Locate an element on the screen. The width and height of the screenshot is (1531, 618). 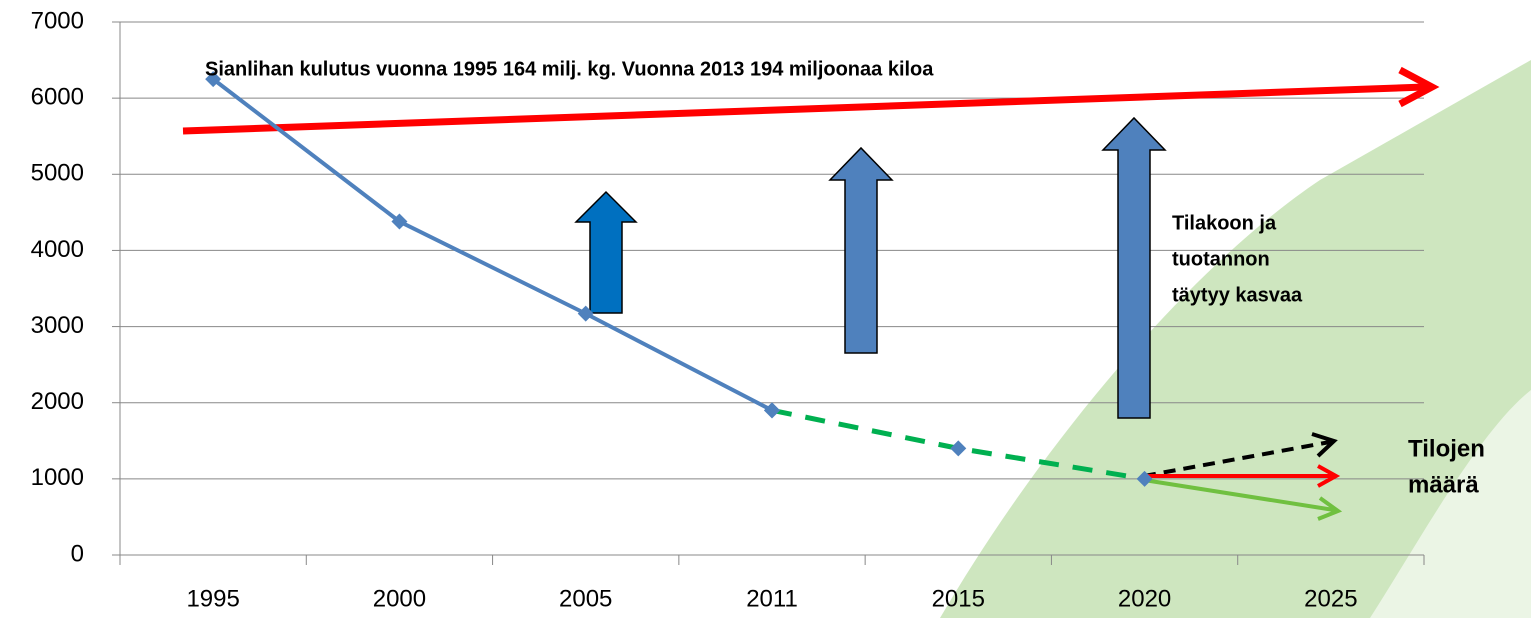
y-tick-label: 0 is located at coordinates (77, 553).